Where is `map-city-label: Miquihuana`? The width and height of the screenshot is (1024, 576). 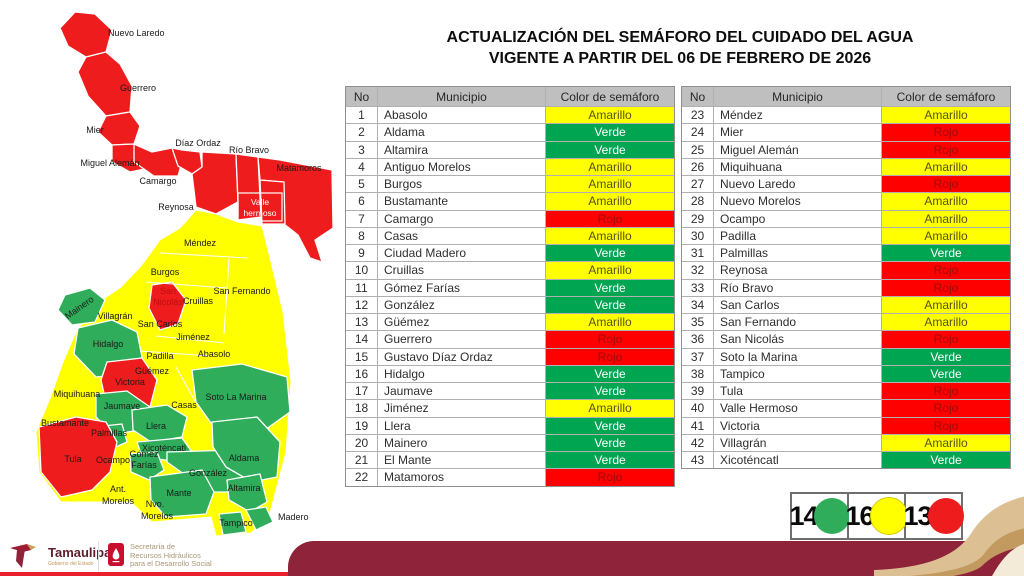 map-city-label: Miquihuana is located at coordinates (77, 394).